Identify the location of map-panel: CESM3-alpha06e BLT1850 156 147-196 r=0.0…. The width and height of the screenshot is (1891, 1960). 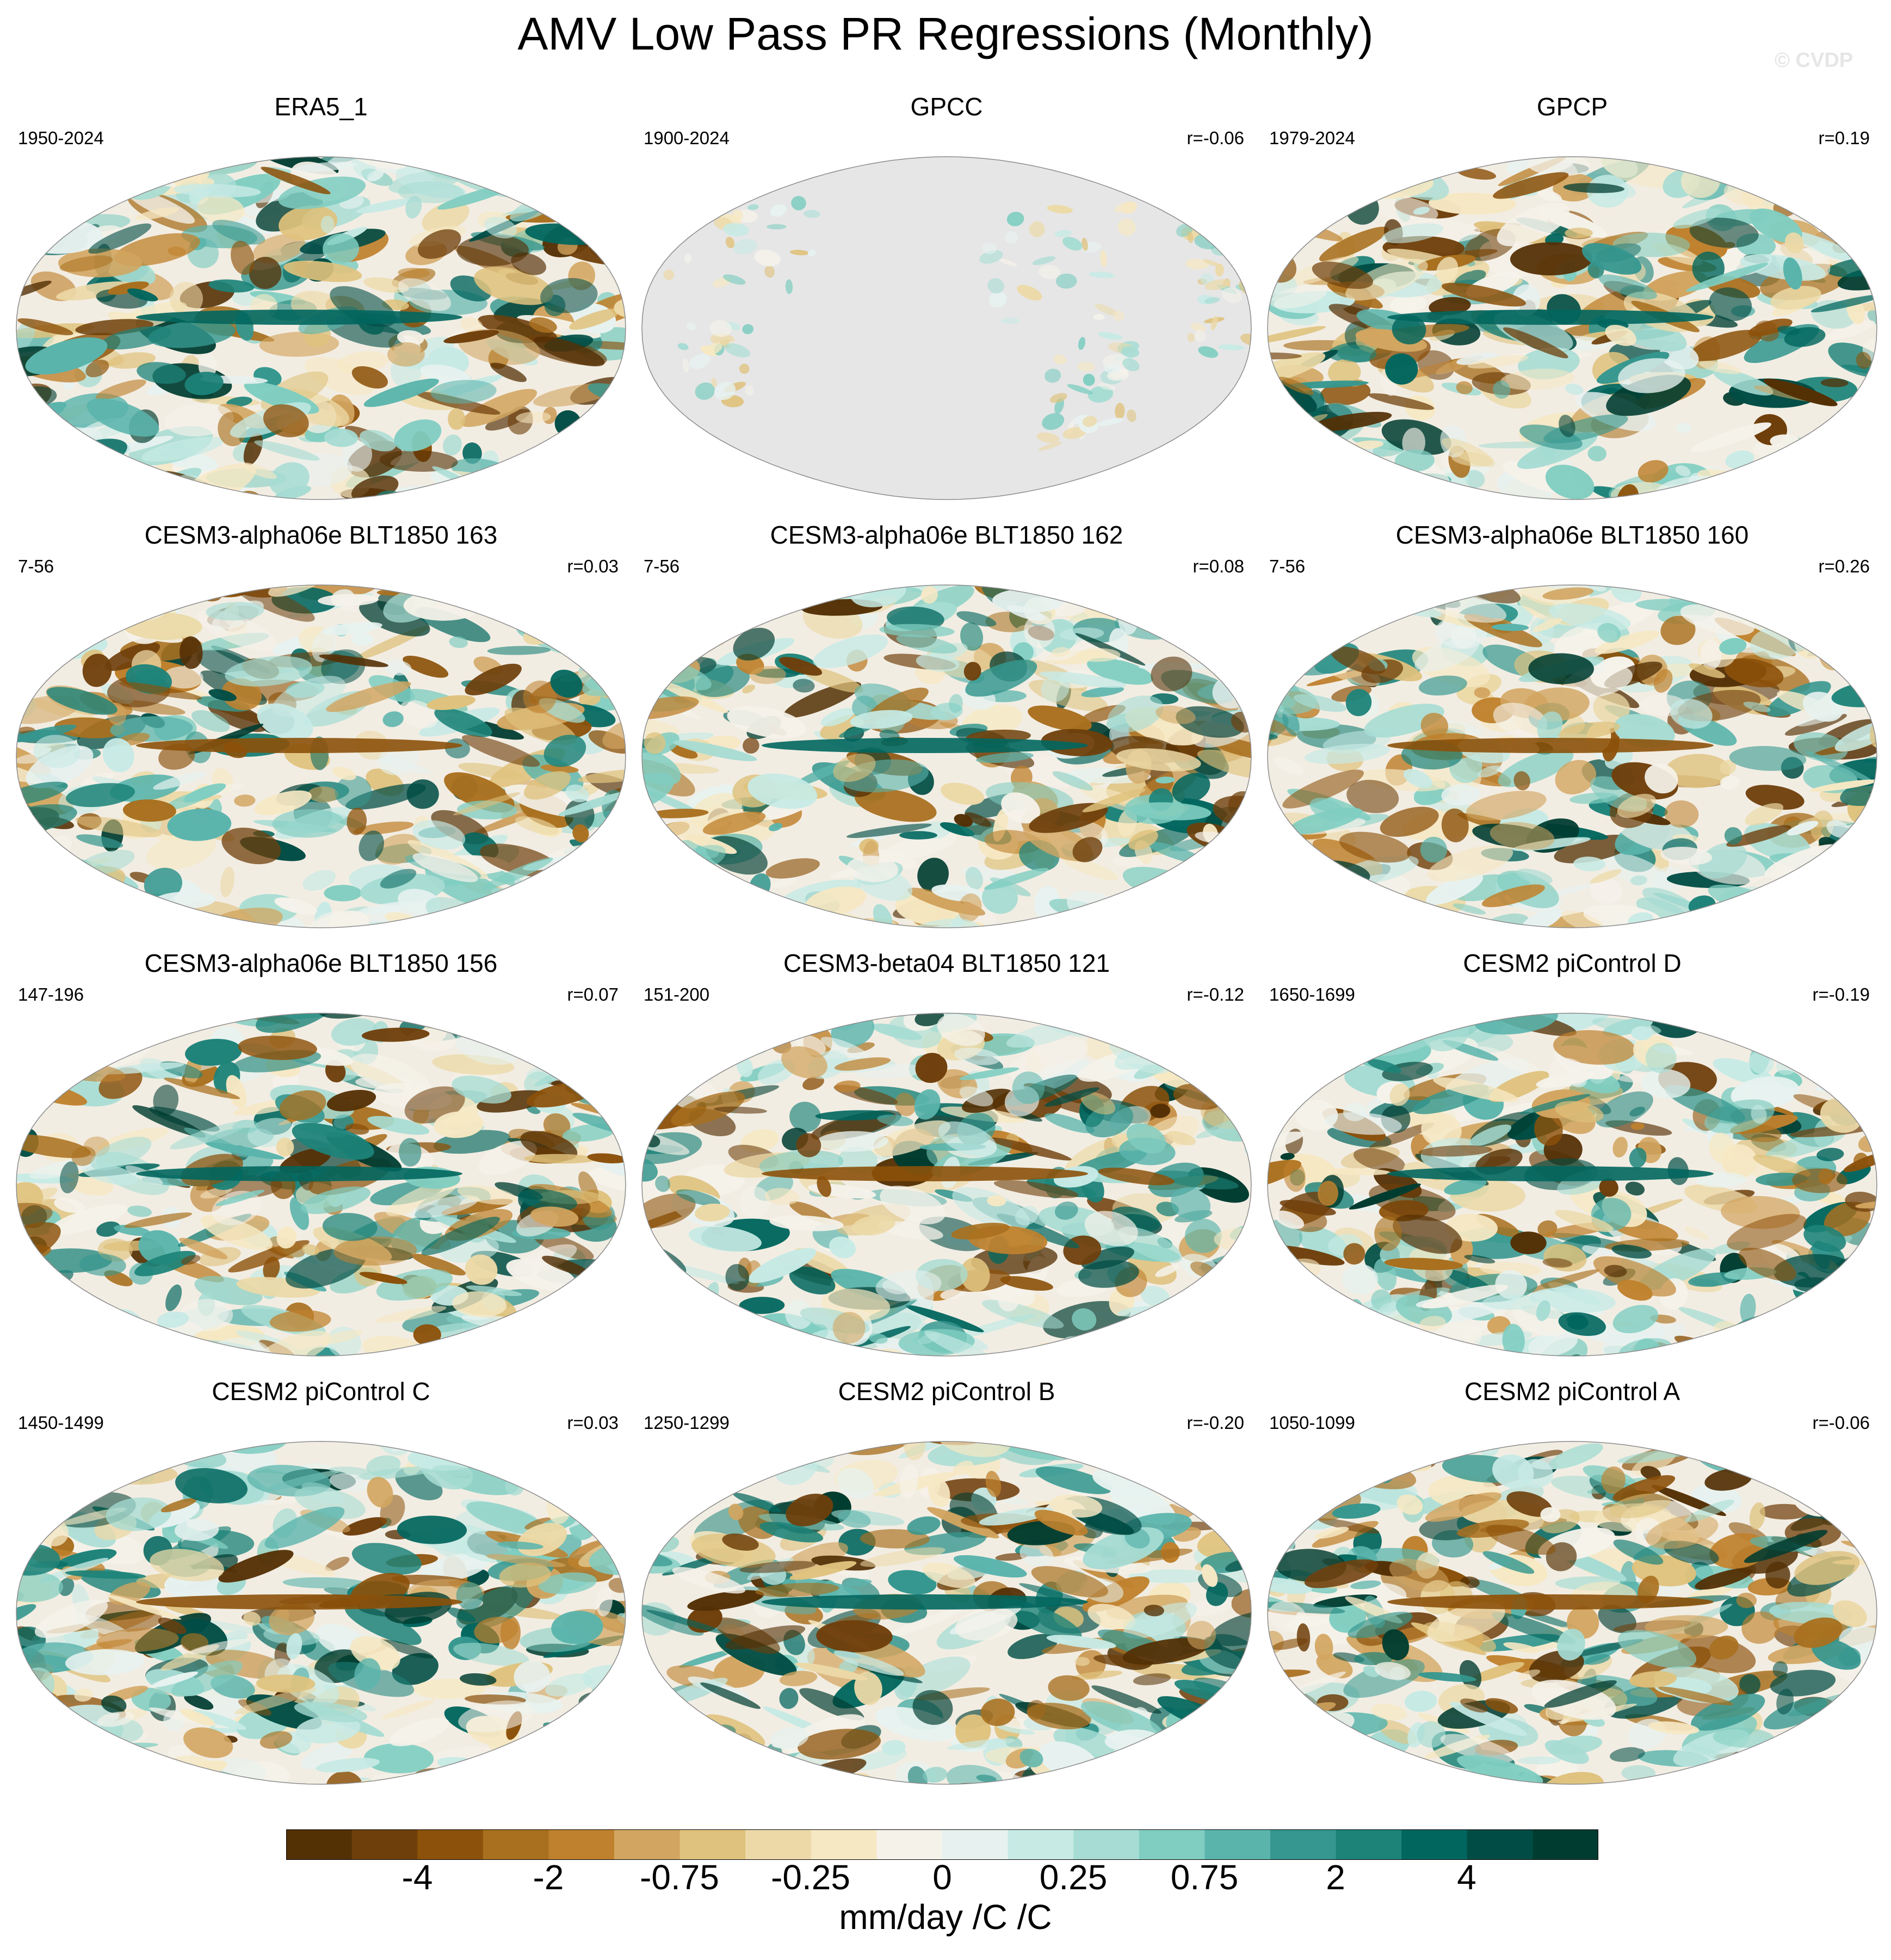
(321, 1163).